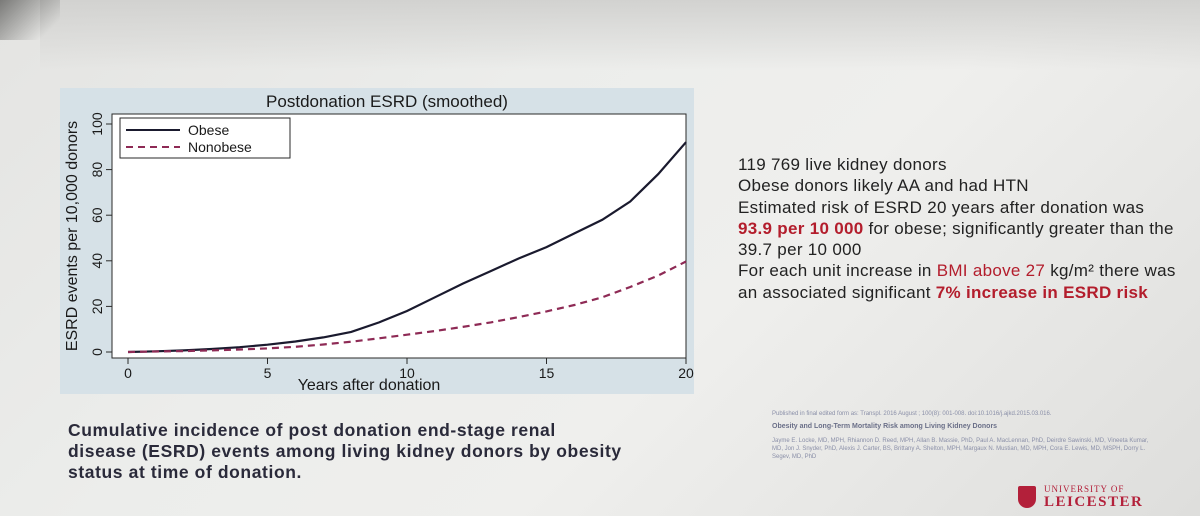 This screenshot has width=1200, height=516. I want to click on y-tick-label: 60, so click(97, 215).